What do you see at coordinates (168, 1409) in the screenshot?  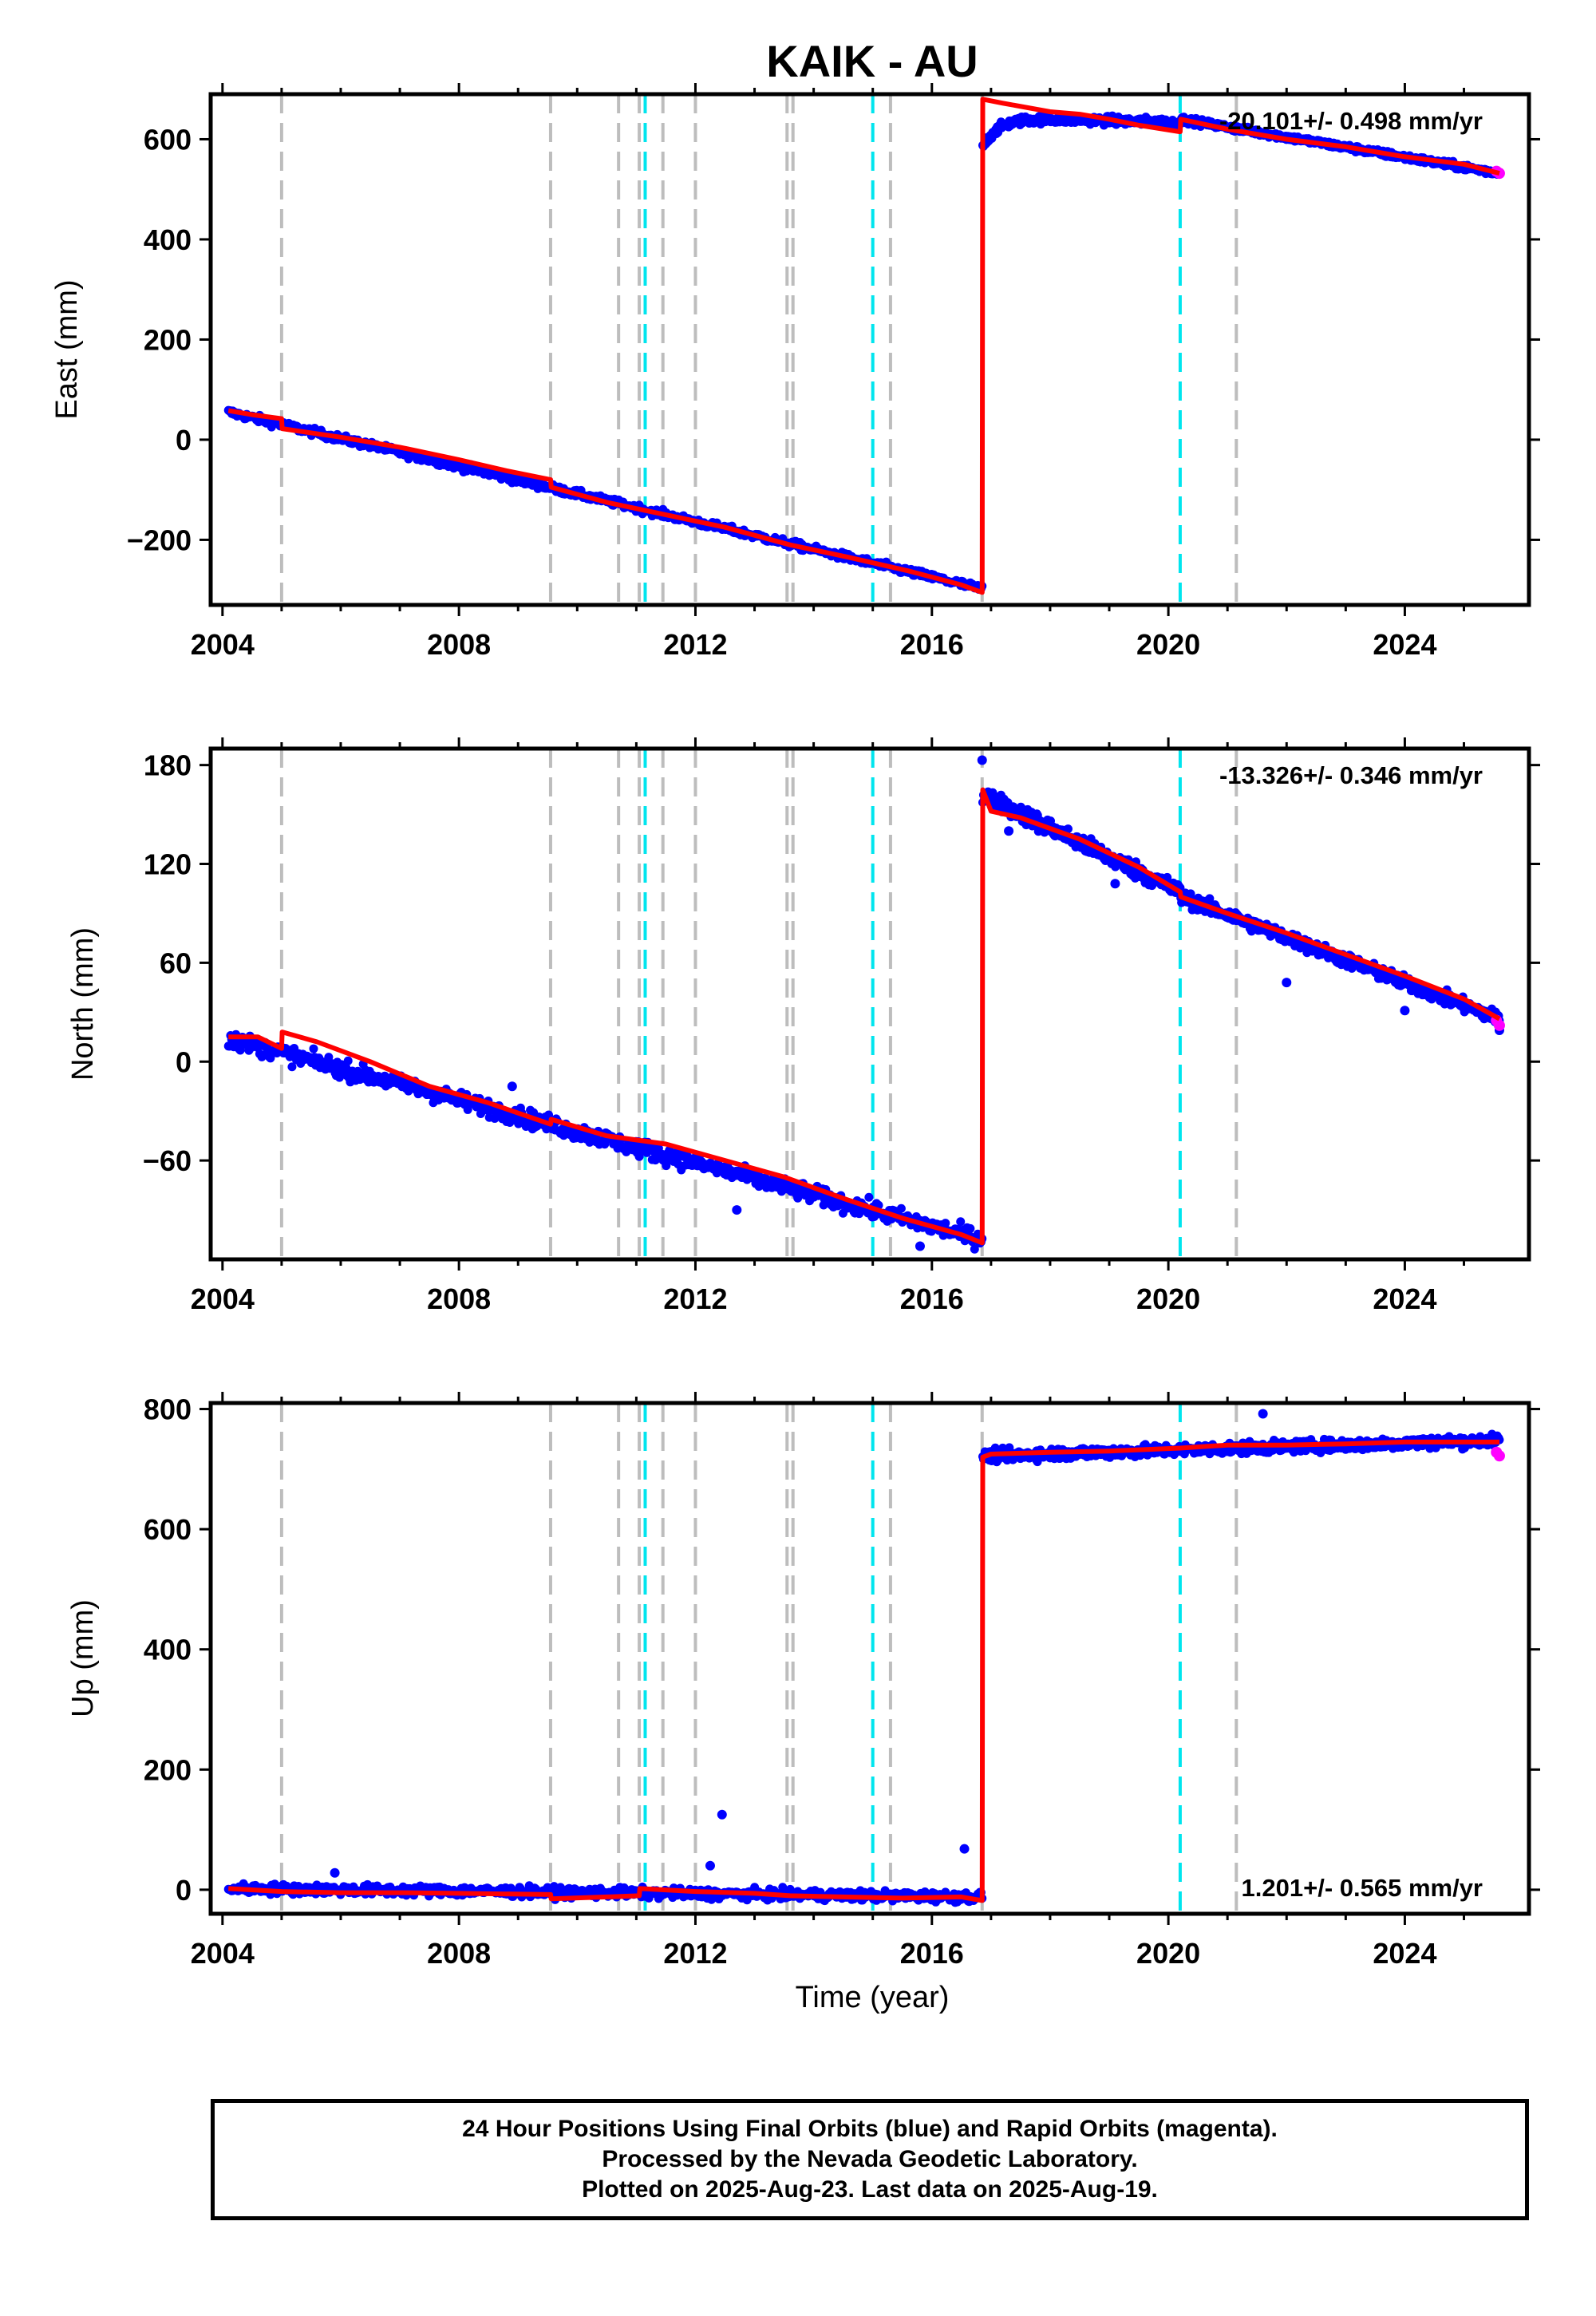 I see `y-tick-label: 800` at bounding box center [168, 1409].